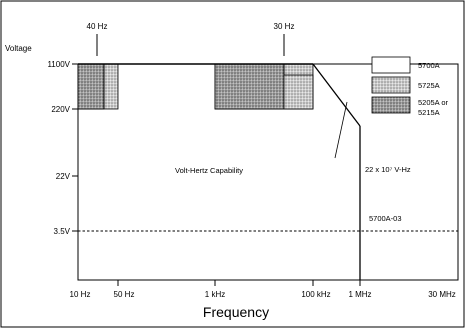 The height and width of the screenshot is (328, 465). I want to click on marker-40hz: 40 Hz, so click(97, 26).